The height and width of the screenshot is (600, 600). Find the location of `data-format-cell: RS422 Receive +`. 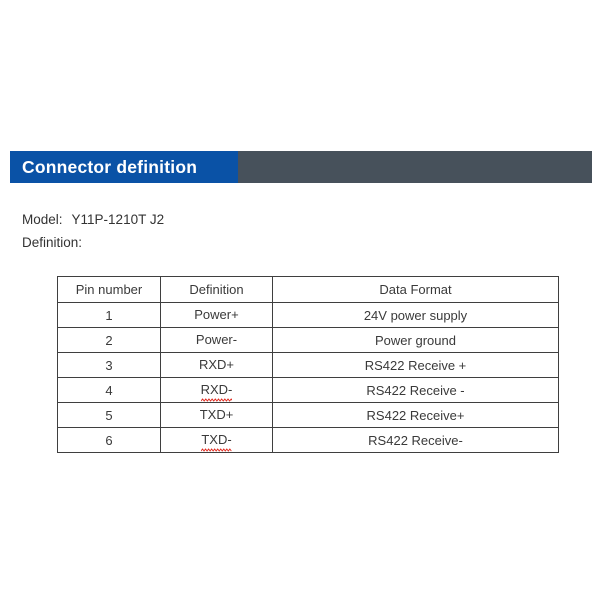

data-format-cell: RS422 Receive + is located at coordinates (415, 365).